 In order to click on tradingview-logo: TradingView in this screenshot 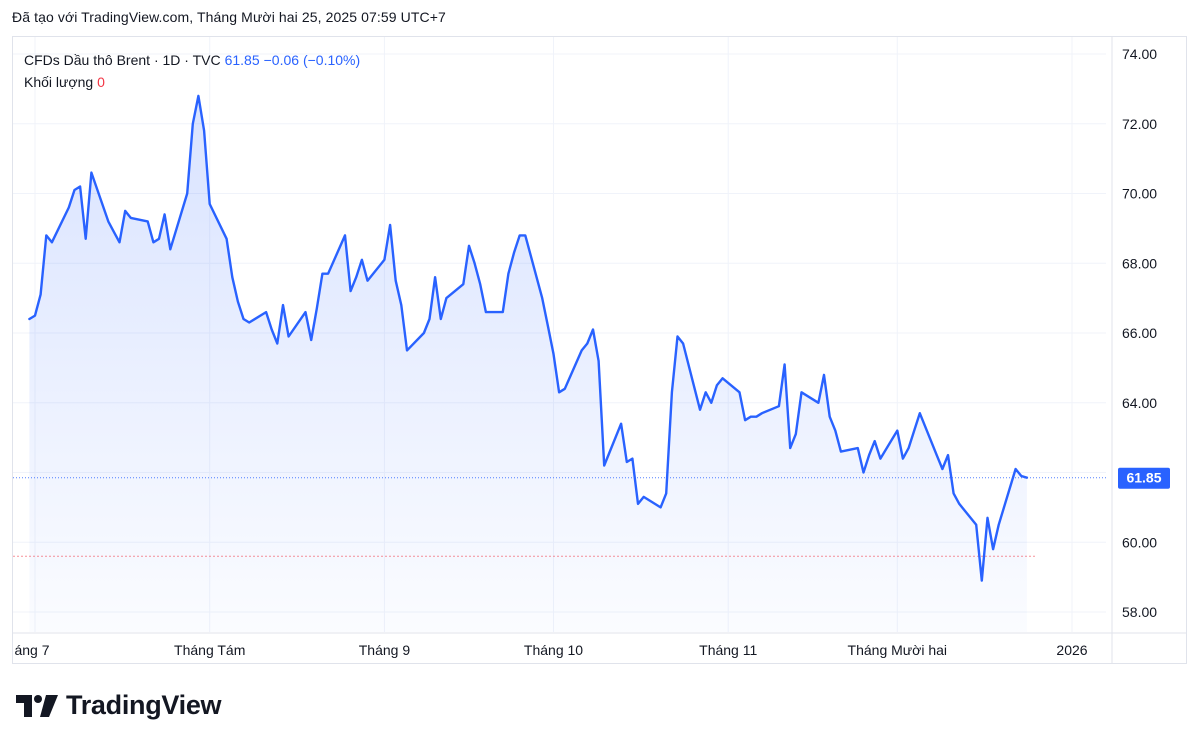, I will do `click(119, 705)`.